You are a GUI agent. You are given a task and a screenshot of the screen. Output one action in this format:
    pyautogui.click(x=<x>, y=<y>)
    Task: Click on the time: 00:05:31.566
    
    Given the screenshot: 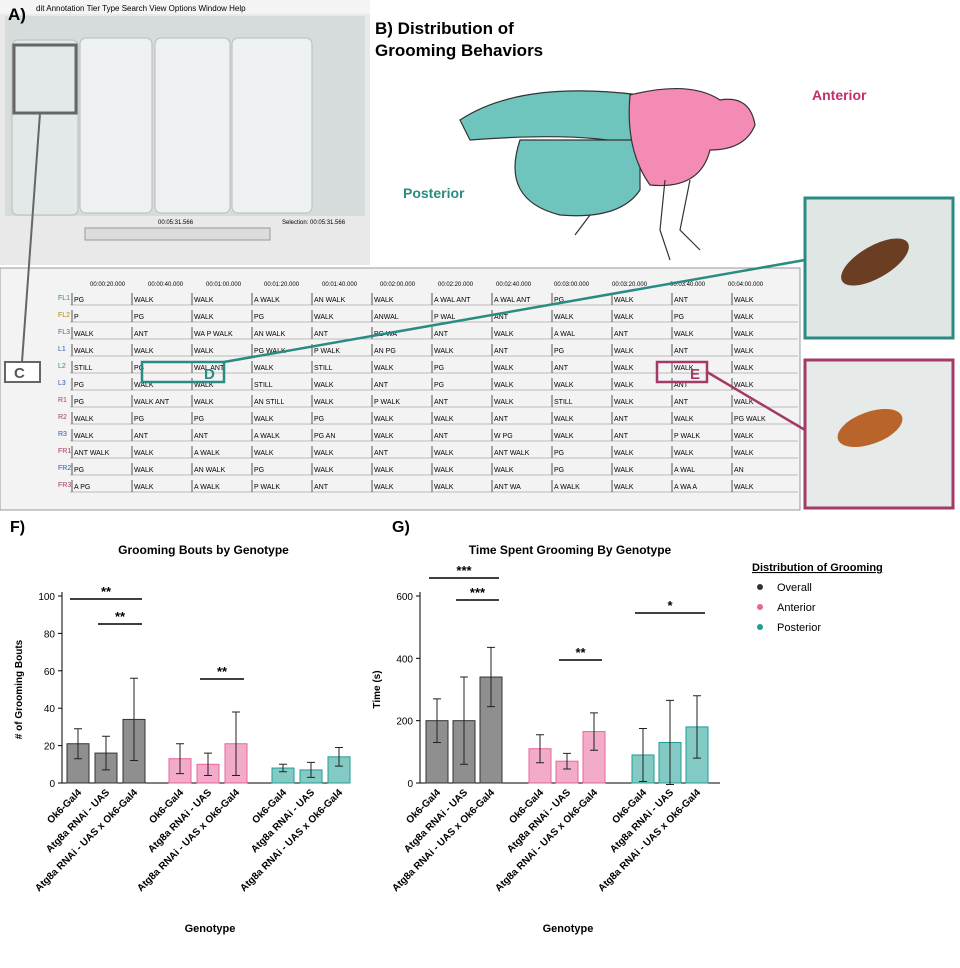 What is the action you would take?
    pyautogui.click(x=176, y=223)
    